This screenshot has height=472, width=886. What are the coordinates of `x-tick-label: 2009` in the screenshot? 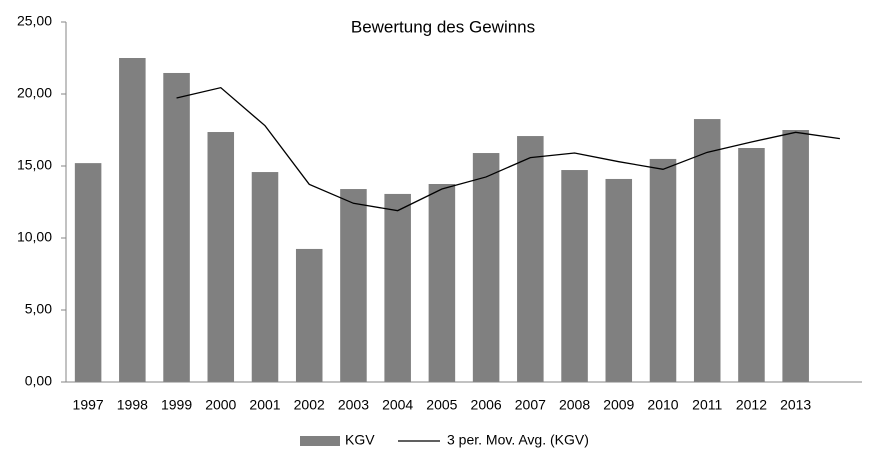 It's located at (618, 405).